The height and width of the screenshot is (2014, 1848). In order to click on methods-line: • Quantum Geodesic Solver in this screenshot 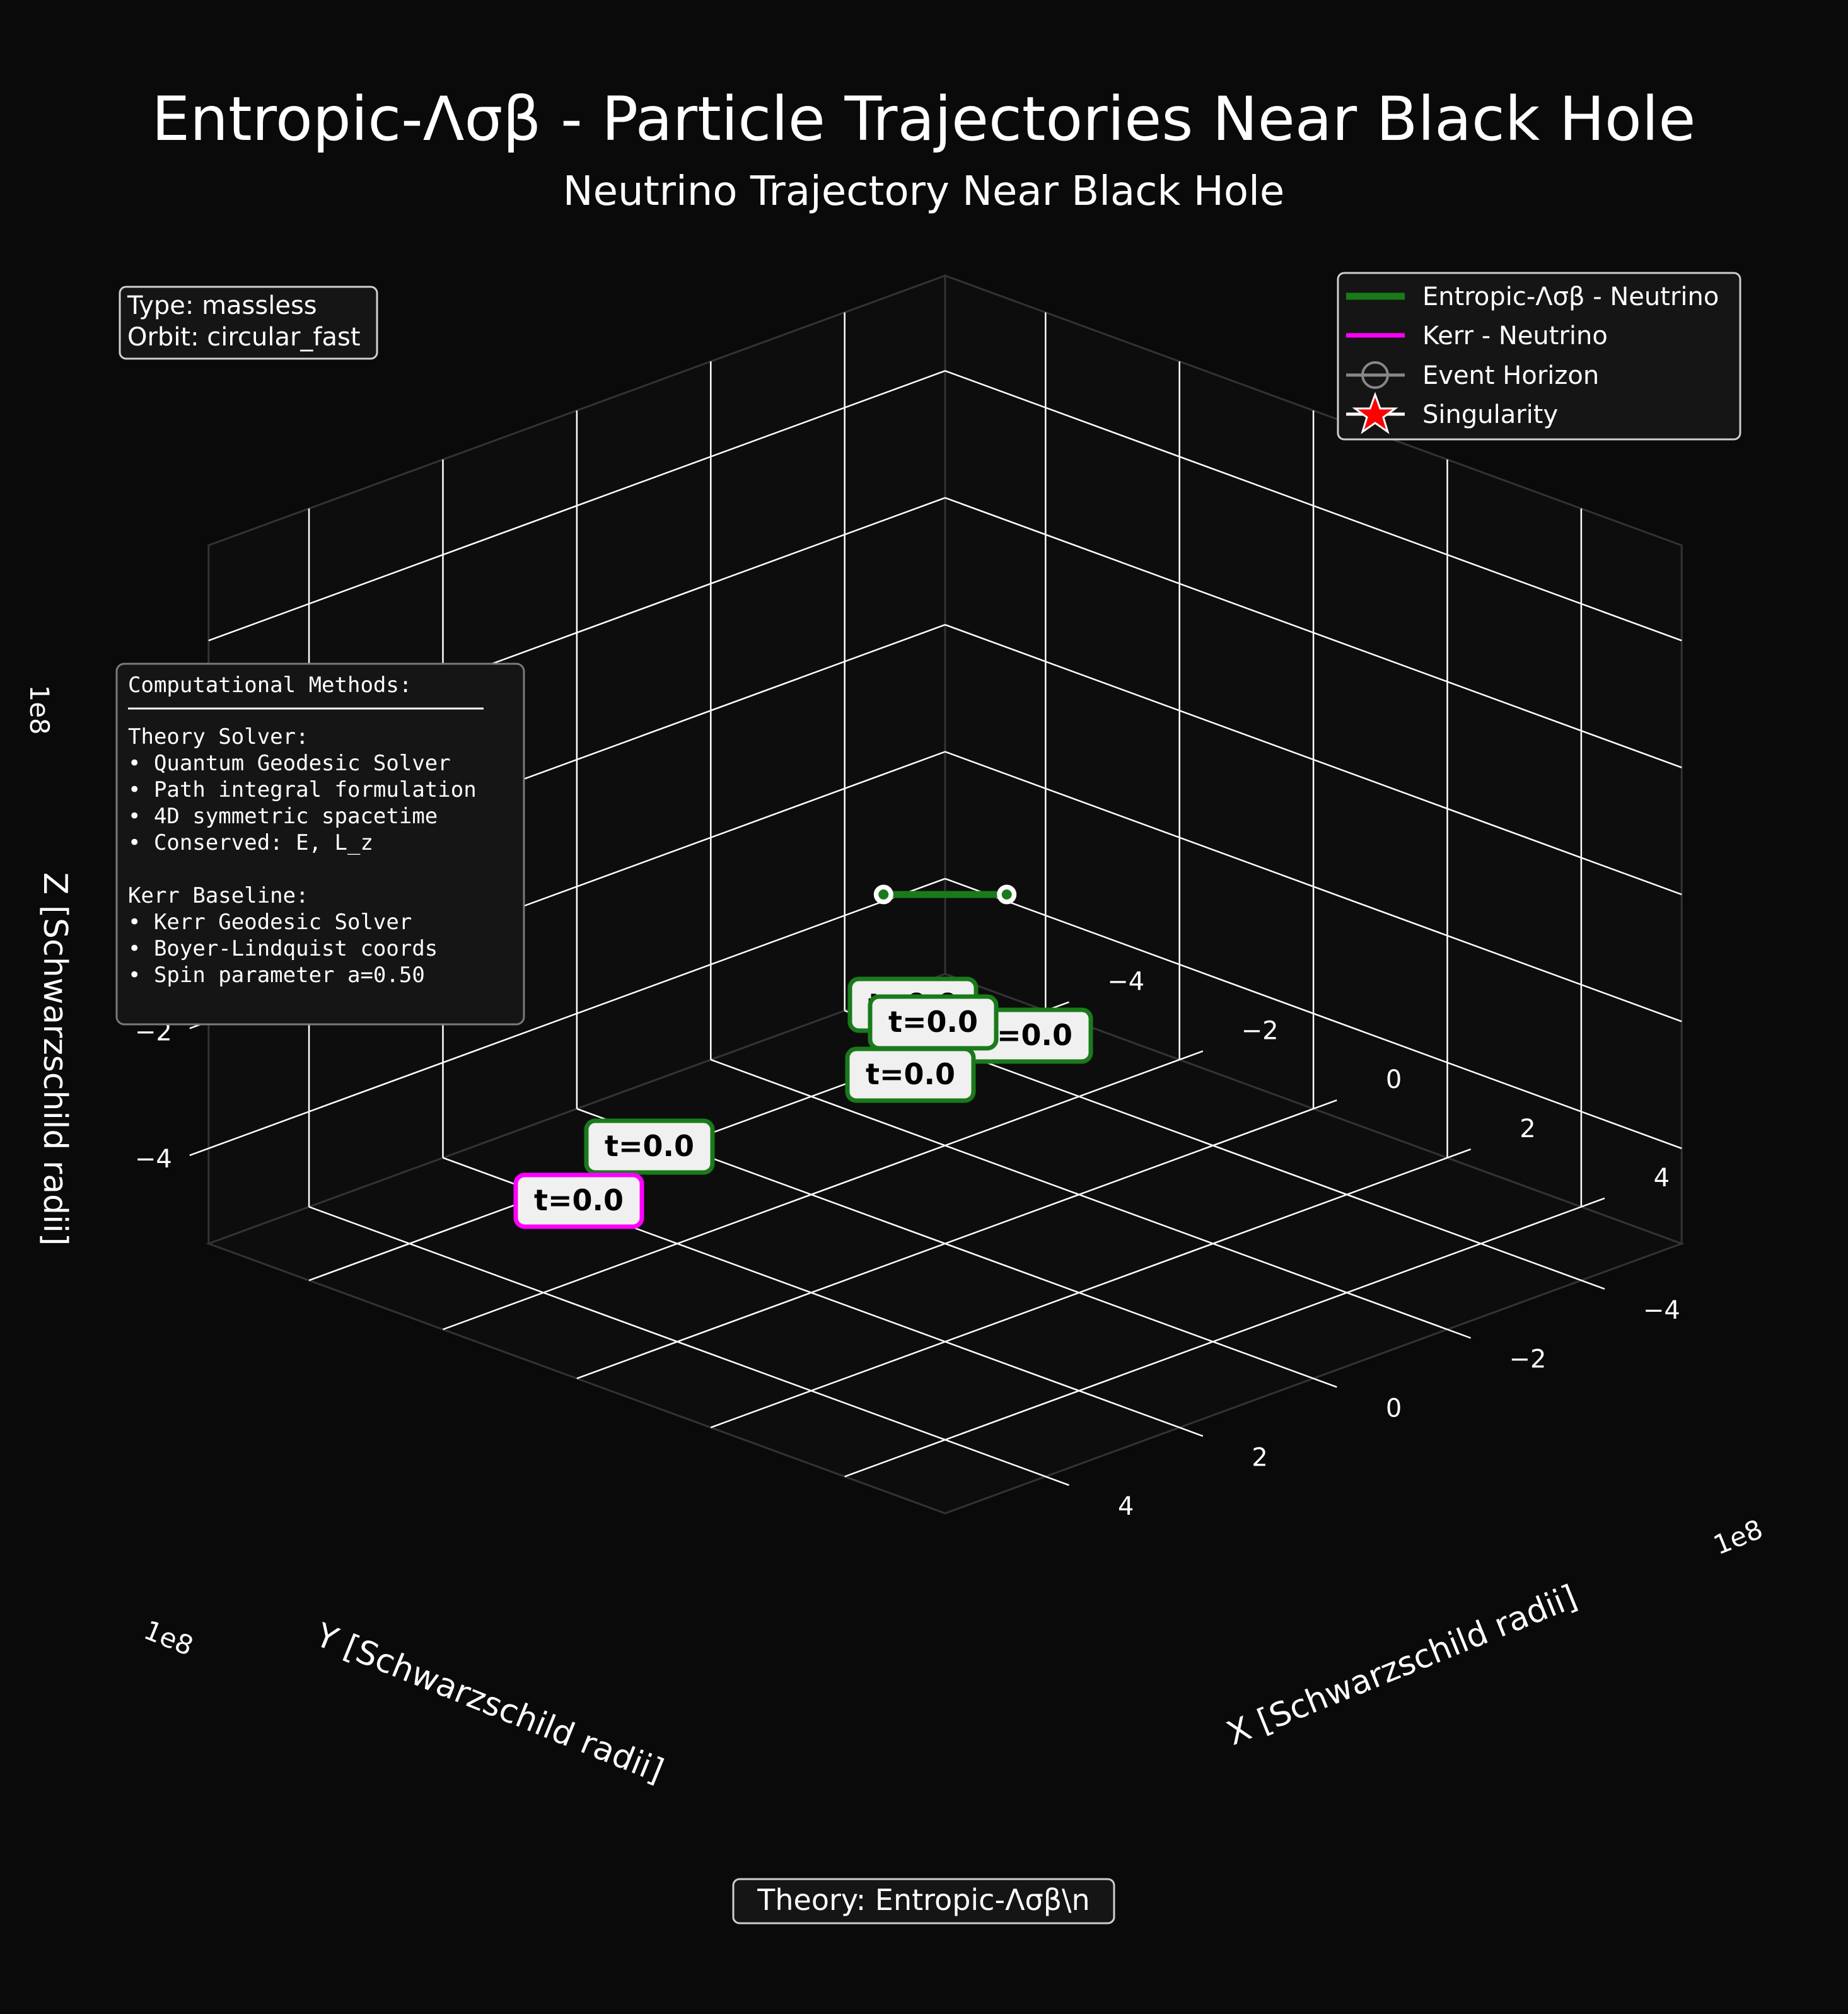, I will do `click(289, 763)`.